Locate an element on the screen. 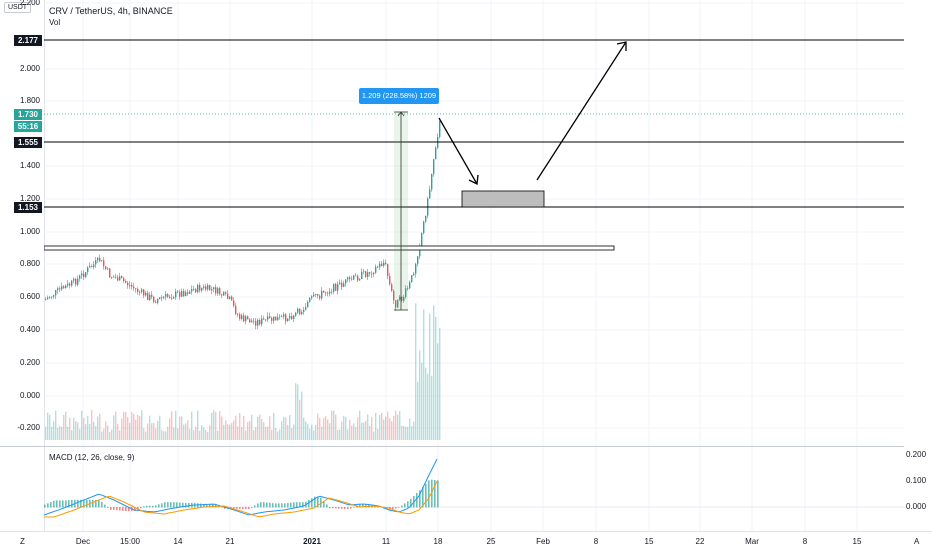 This screenshot has height=551, width=932. macd-tick-label: 0.200 is located at coordinates (916, 454).